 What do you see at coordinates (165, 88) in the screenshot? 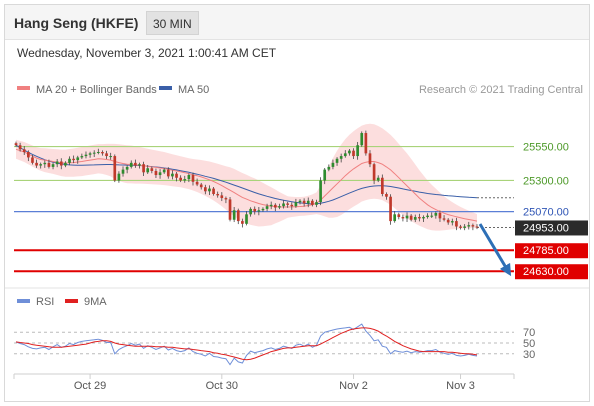
I see `ma50-legend-swatch` at bounding box center [165, 88].